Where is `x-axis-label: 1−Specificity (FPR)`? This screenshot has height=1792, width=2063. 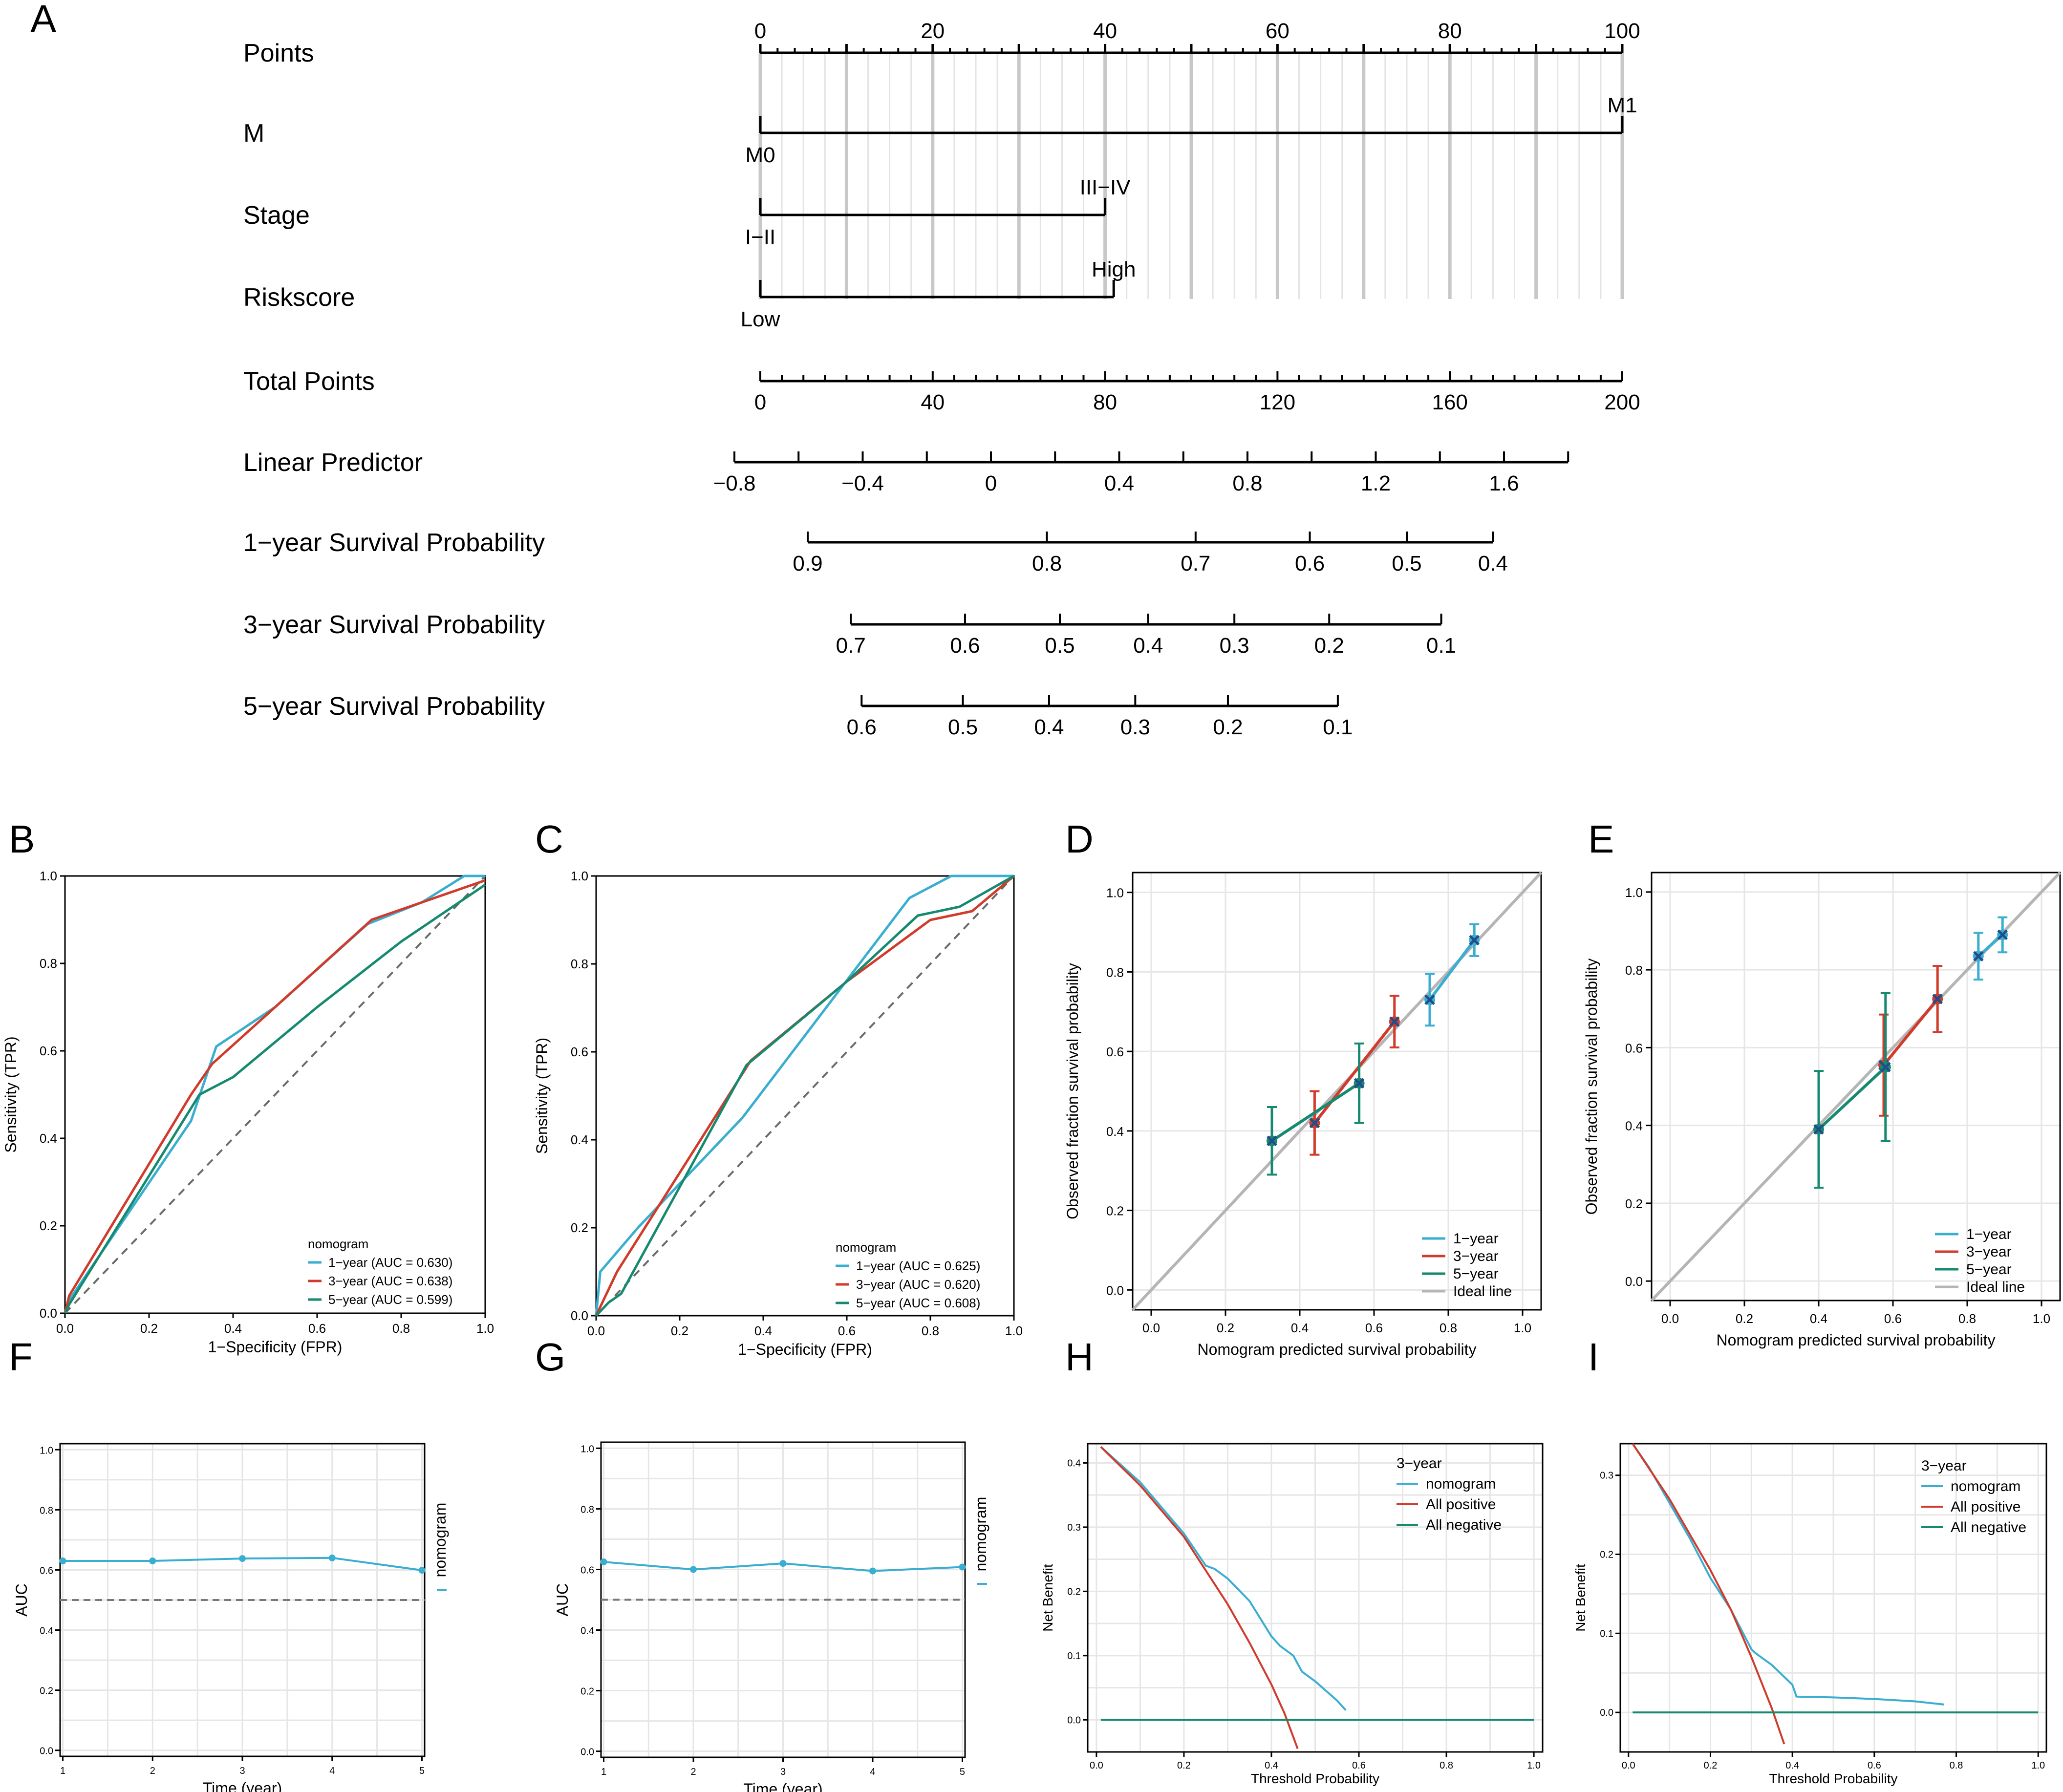 x-axis-label: 1−Specificity (FPR) is located at coordinates (805, 1349).